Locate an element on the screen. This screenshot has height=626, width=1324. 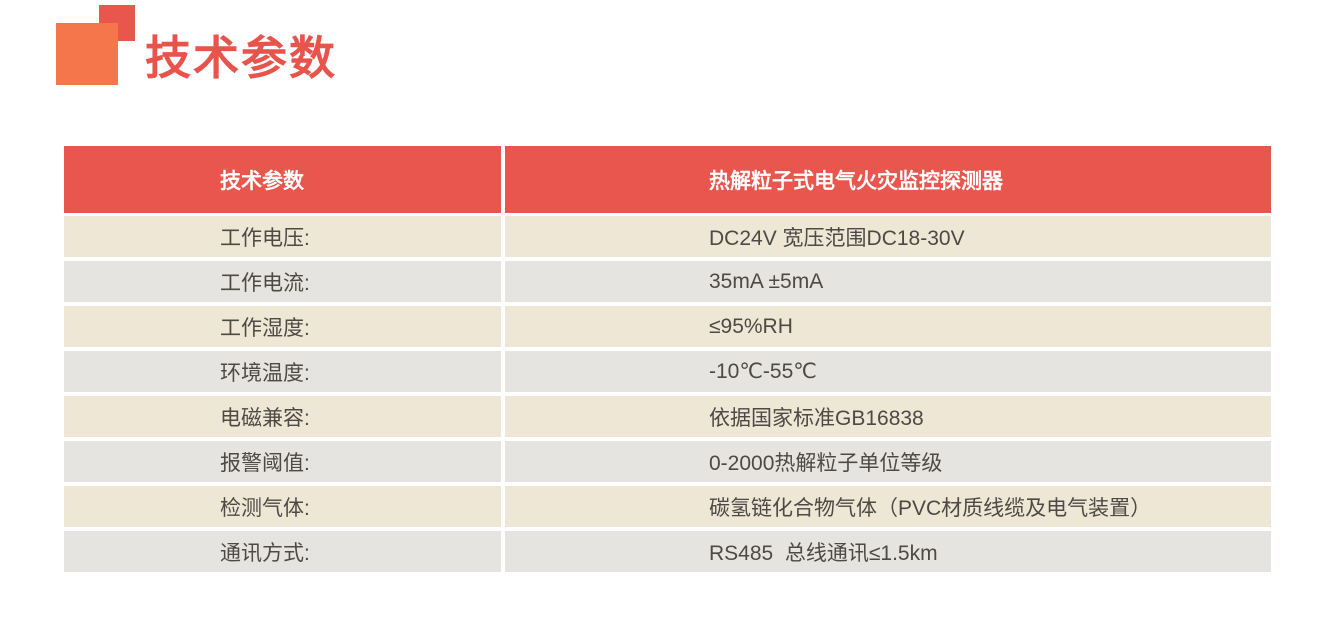
row-value: 35mA ±5mA is located at coordinates (888, 281).